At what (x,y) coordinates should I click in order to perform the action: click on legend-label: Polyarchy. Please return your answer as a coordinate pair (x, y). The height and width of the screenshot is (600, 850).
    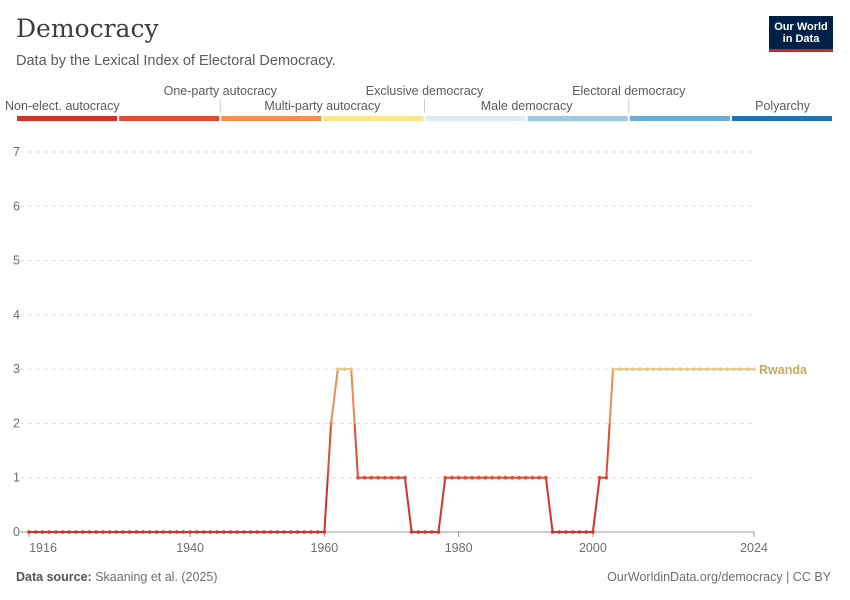
    Looking at the image, I should click on (783, 106).